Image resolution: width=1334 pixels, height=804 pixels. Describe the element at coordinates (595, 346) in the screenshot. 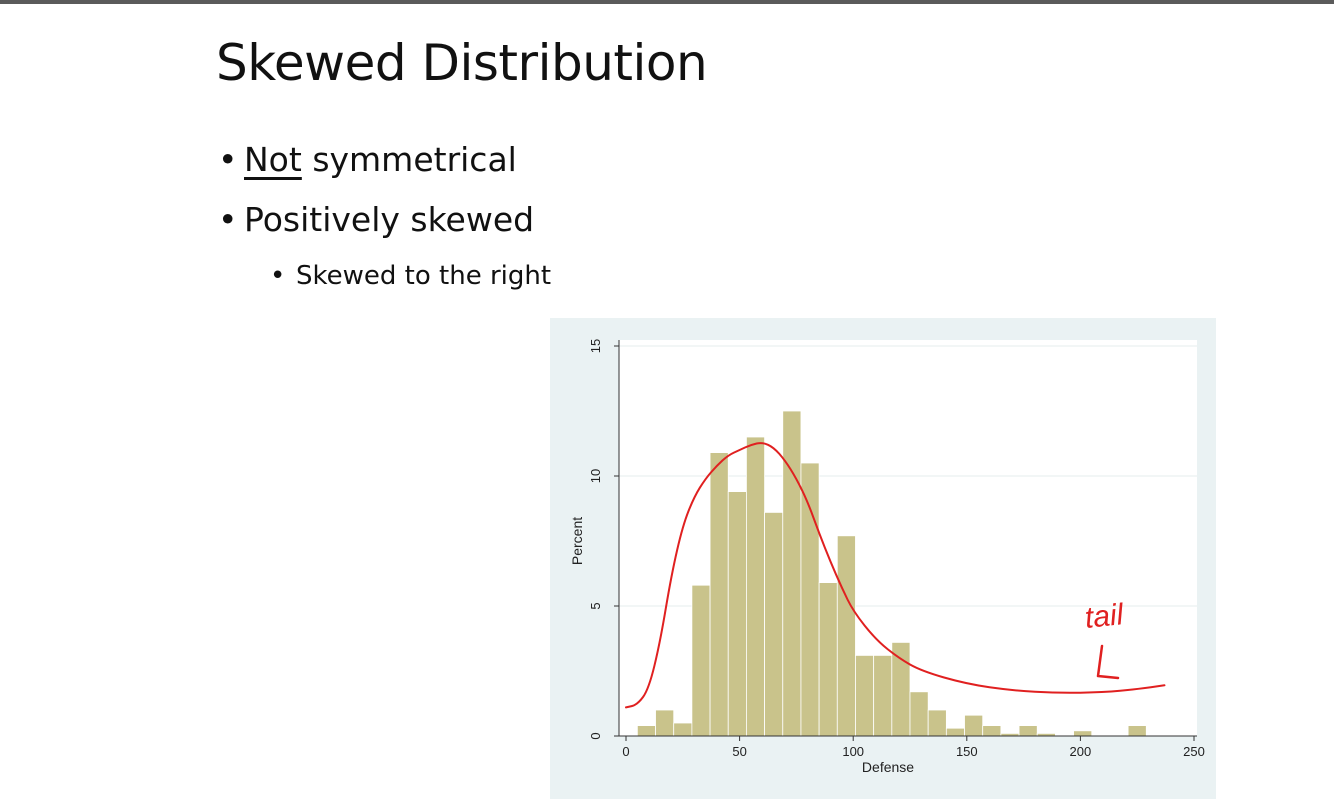

I see `y-tick-label-15: 15` at that location.